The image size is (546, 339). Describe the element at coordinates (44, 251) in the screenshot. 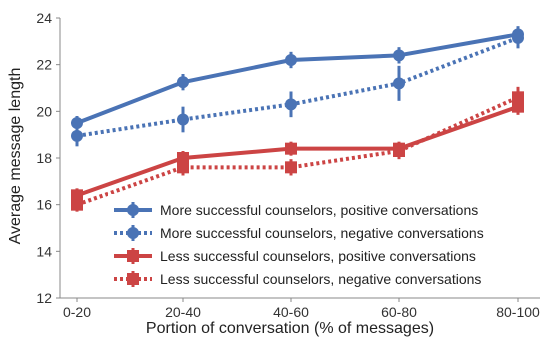

I see `y-tick-label: 14` at that location.